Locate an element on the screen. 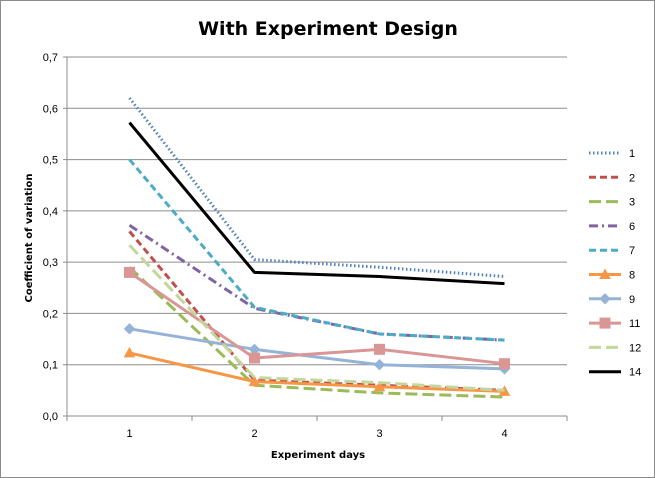  x-axis-title: Experiment days is located at coordinates (318, 455).